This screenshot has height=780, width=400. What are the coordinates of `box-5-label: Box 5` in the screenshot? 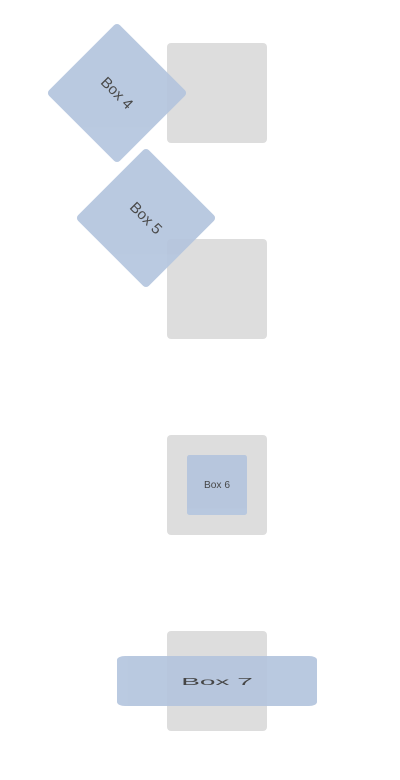 It's located at (146, 218).